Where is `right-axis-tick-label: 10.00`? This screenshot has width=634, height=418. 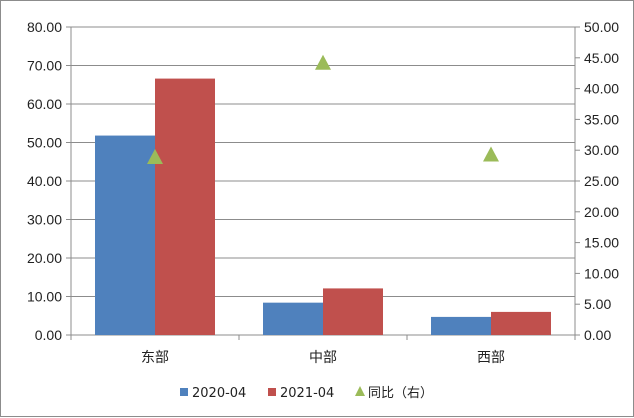 right-axis-tick-label: 10.00 is located at coordinates (601, 273).